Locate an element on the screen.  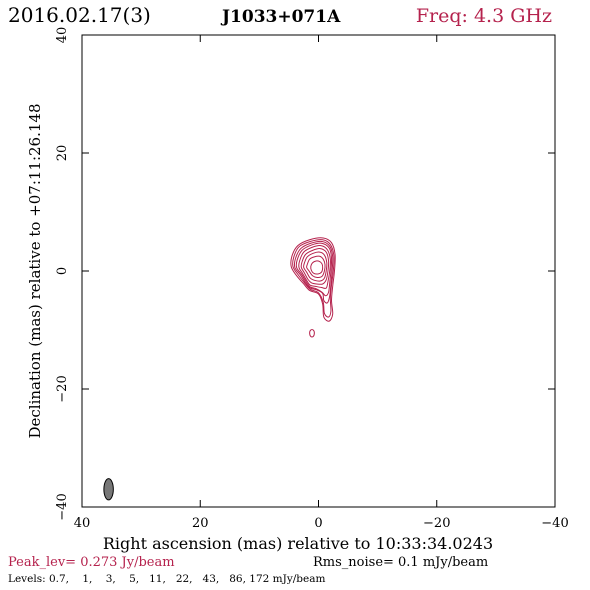
x-tick-label: −20 is located at coordinates (436, 523).